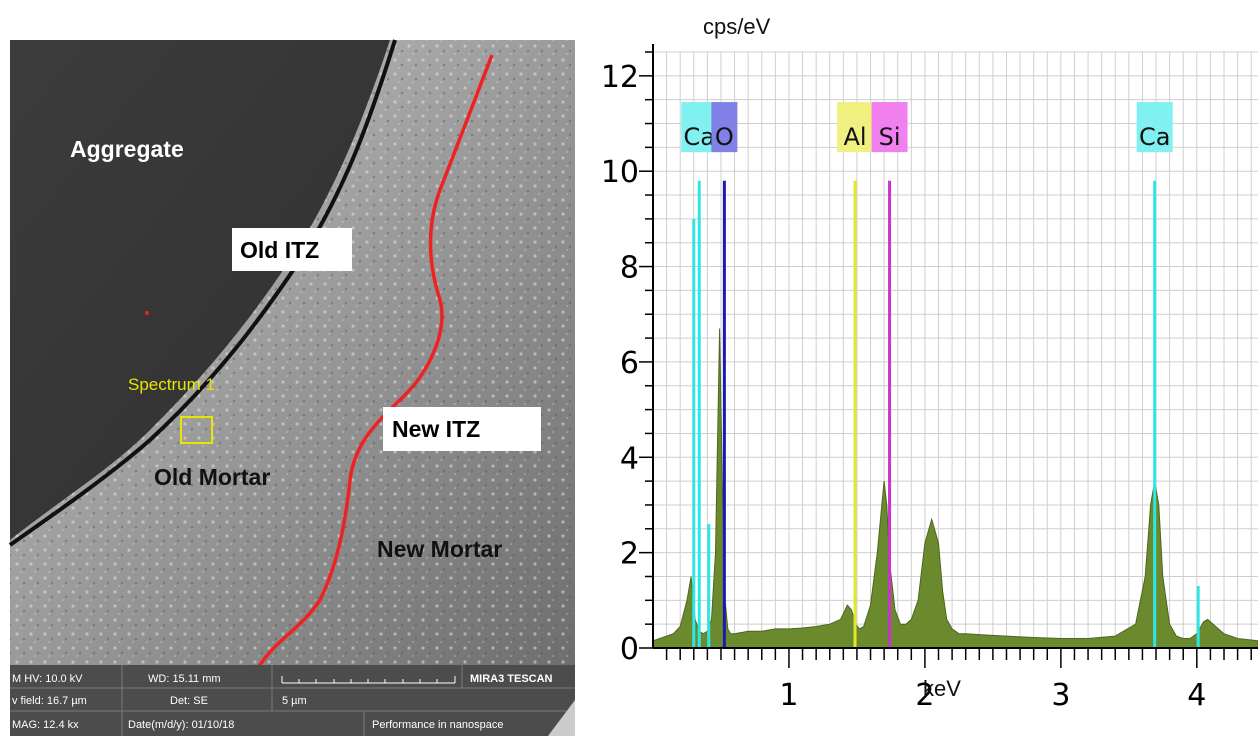 The height and width of the screenshot is (736, 1258). What do you see at coordinates (854, 137) in the screenshot?
I see `element-label: Al` at bounding box center [854, 137].